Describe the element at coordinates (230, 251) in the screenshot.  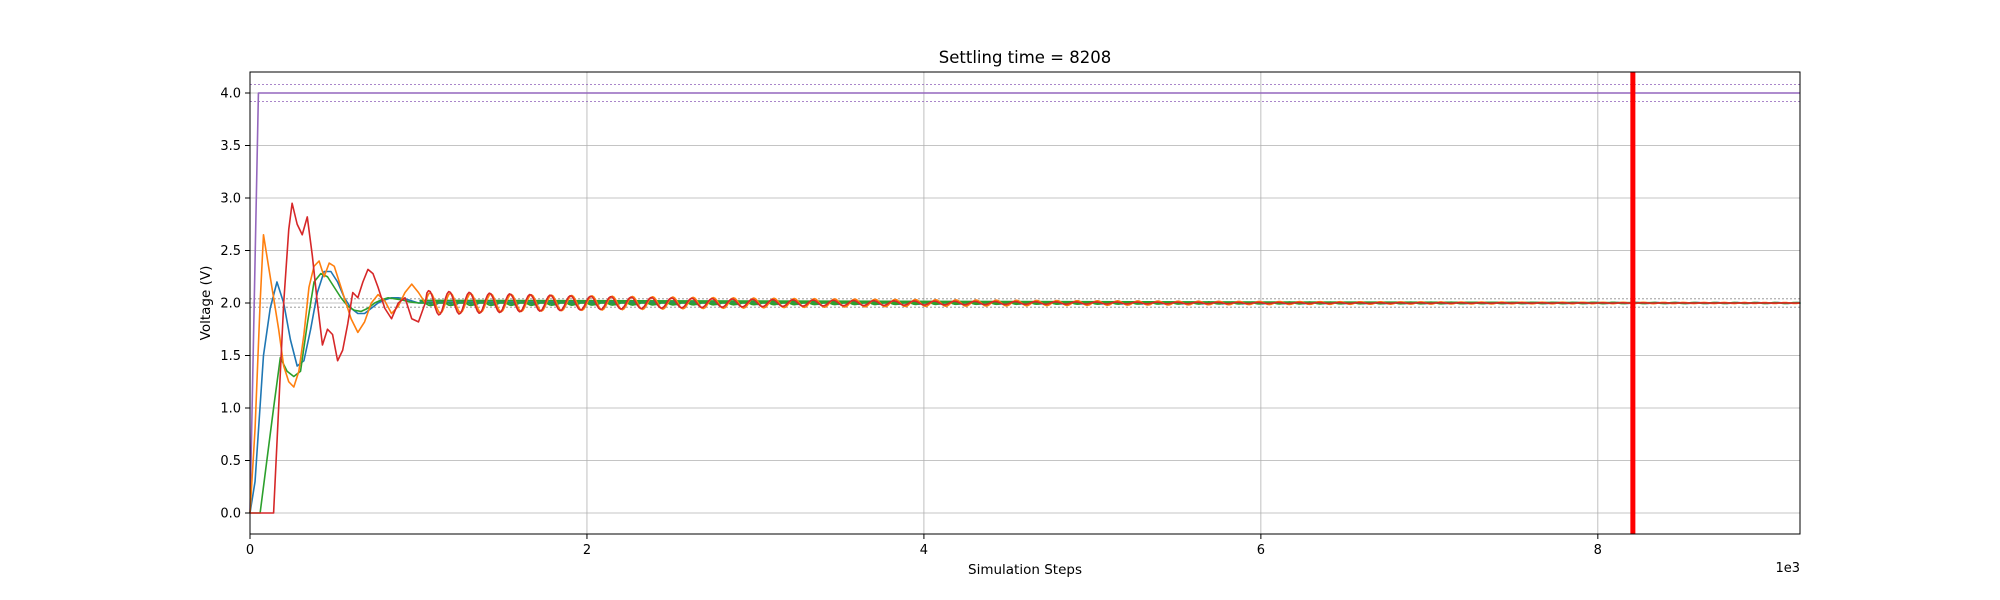
I see `y-tick-label: 2.5` at that location.